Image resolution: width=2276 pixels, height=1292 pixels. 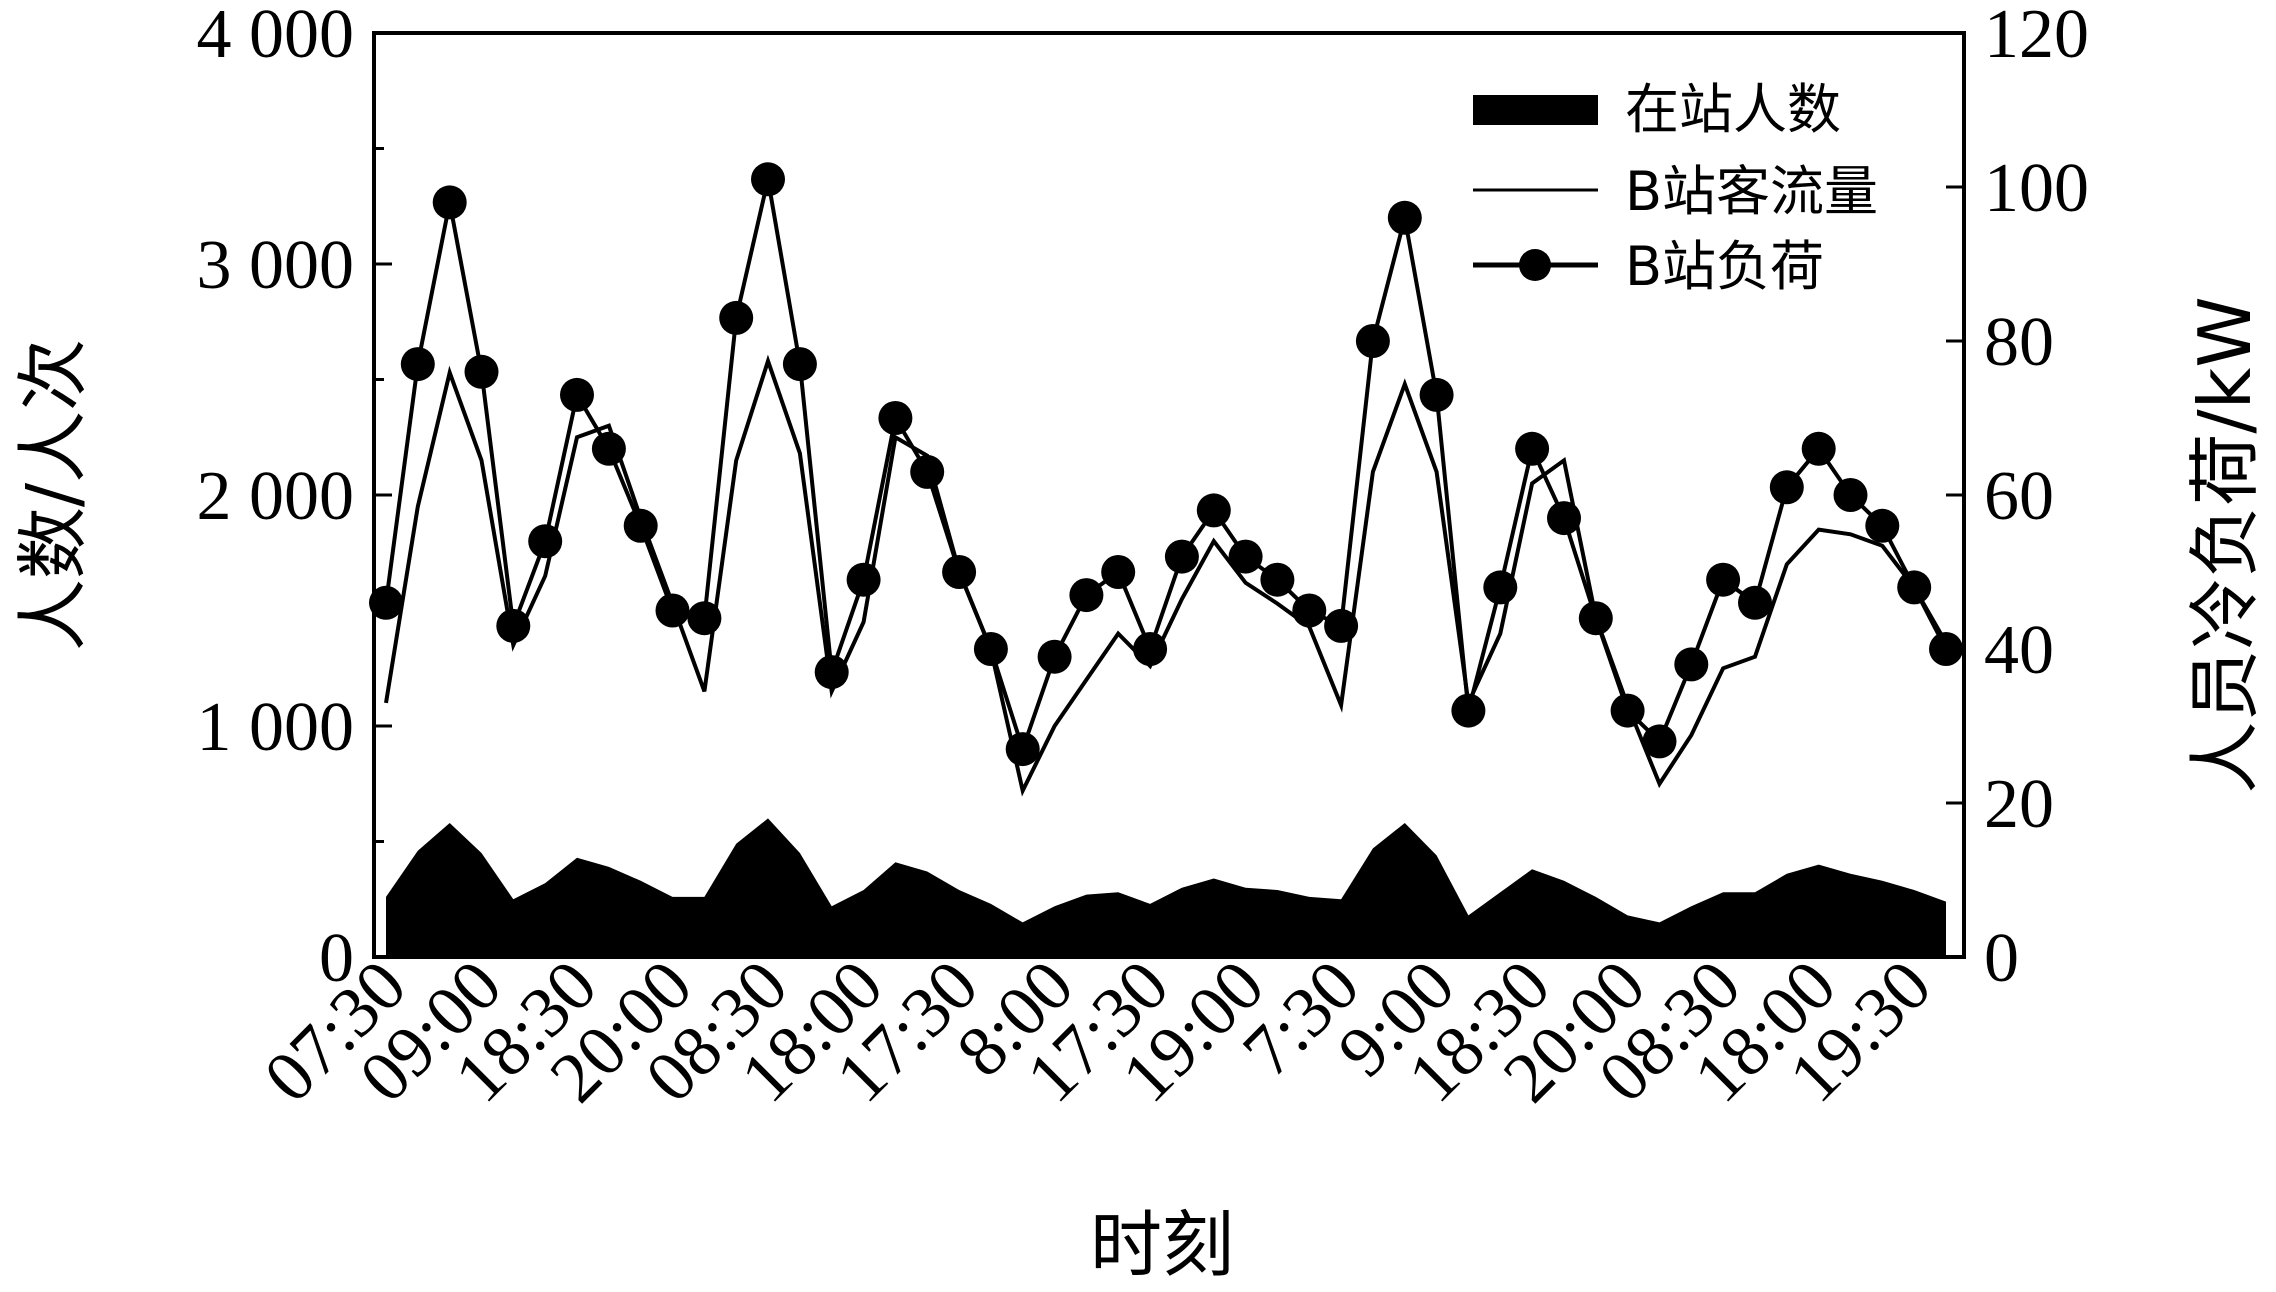 I want to click on legend-swatch-area, so click(x=1535, y=110).